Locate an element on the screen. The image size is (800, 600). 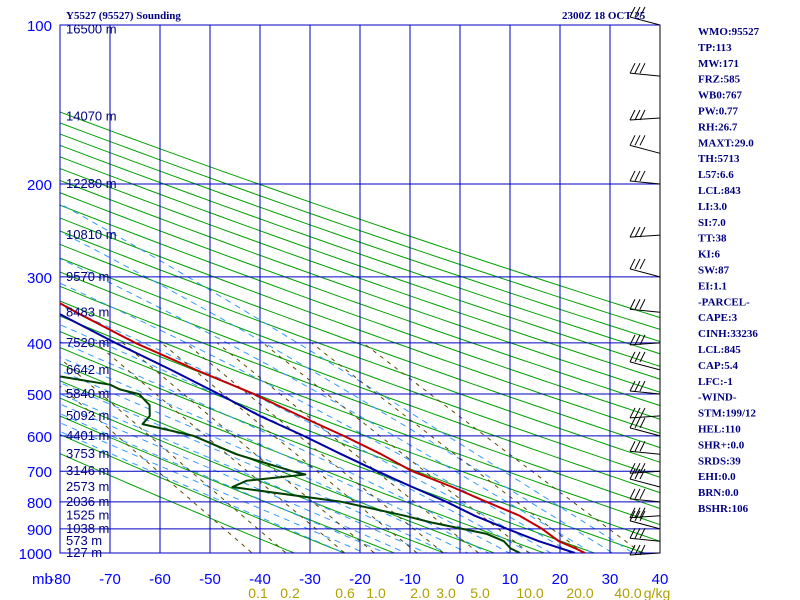
temperature-tick-label: -70 is located at coordinates (110, 579).